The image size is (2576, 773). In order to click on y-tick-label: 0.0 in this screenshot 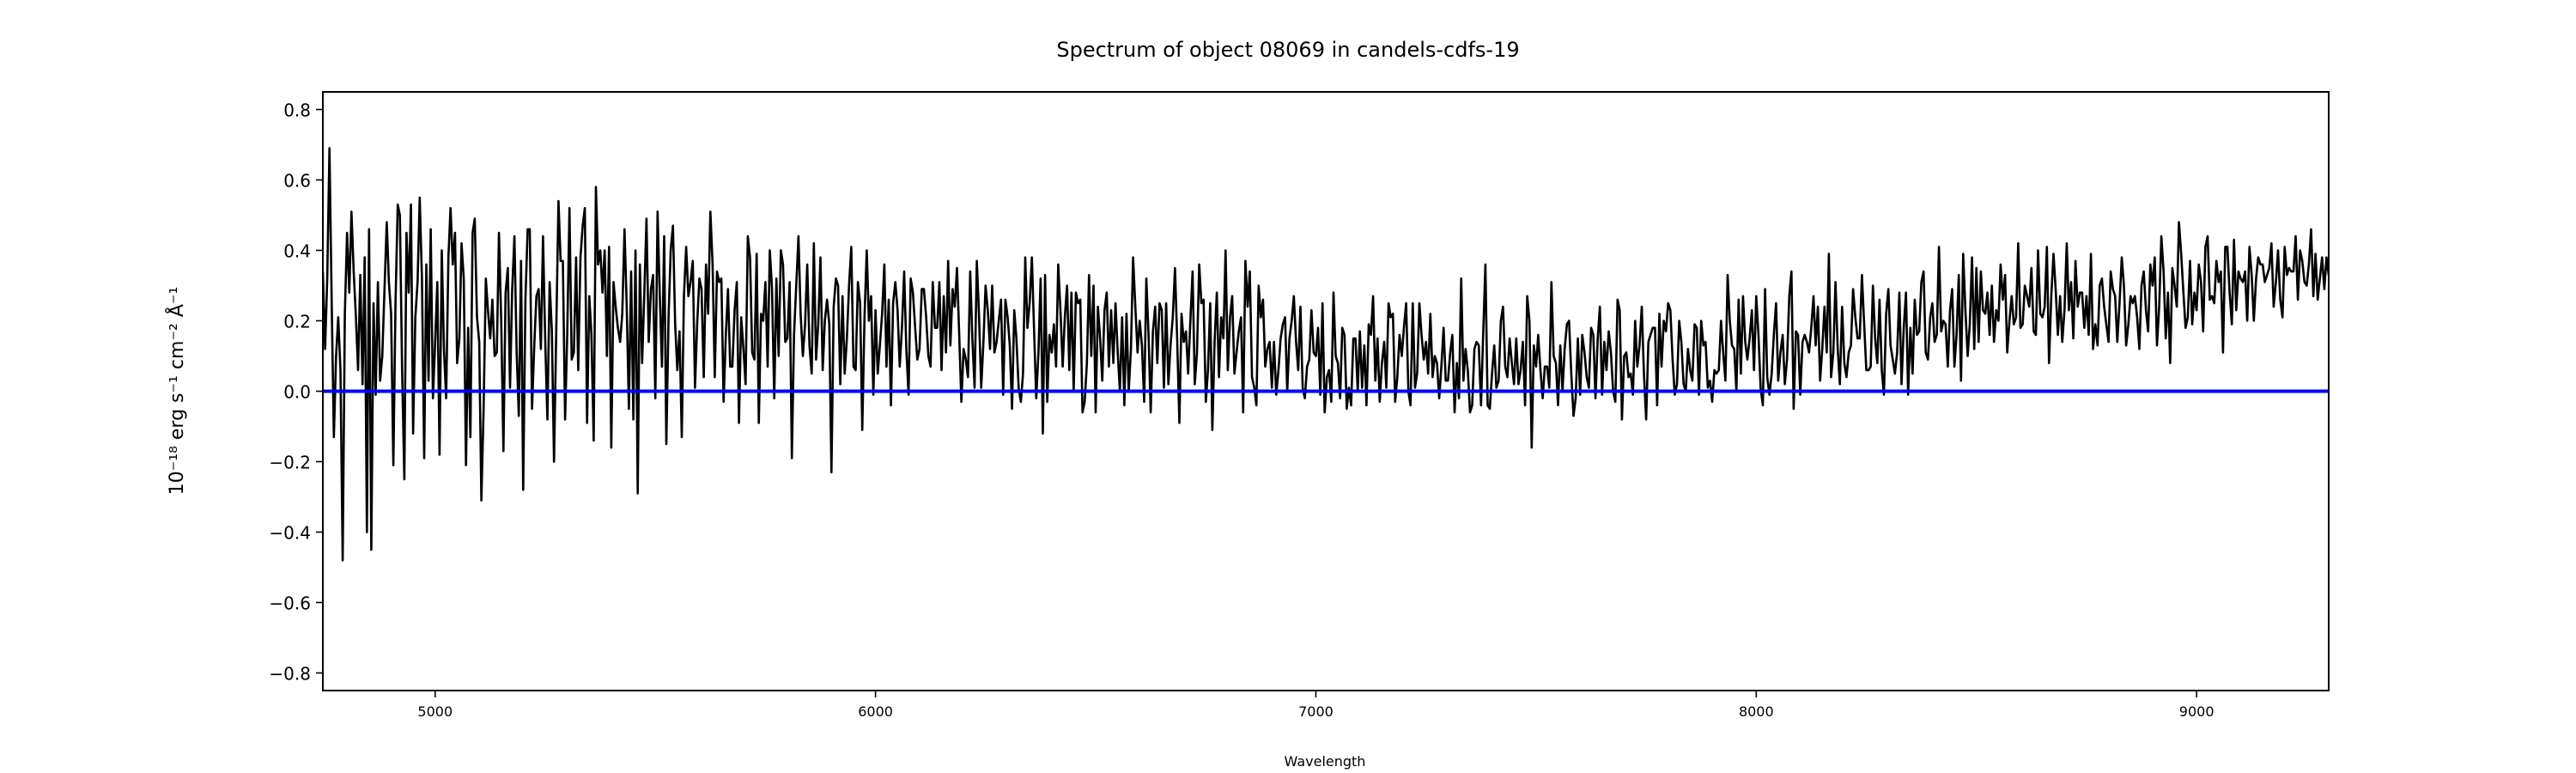, I will do `click(297, 392)`.